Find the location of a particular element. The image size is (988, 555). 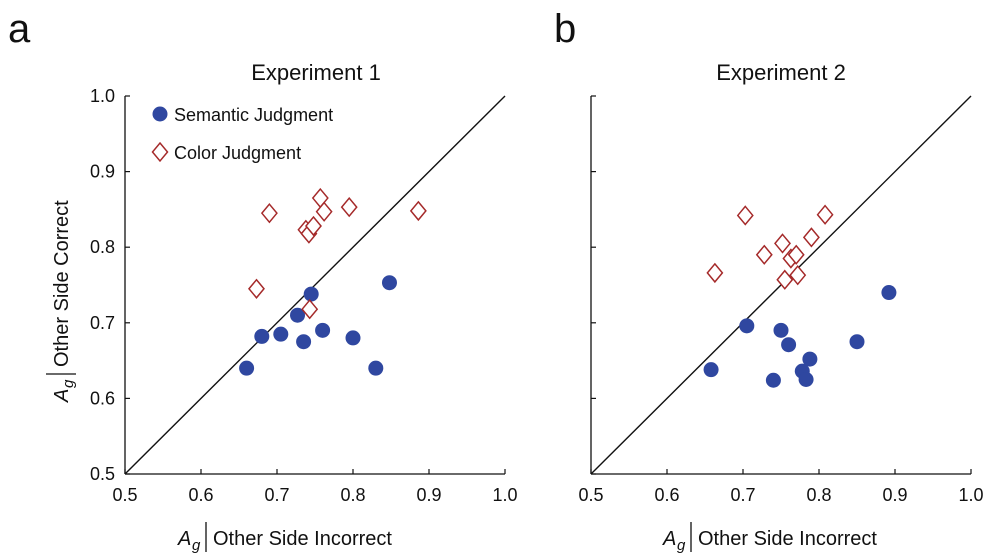

panel-a-ytick-label: 0.9 is located at coordinates (102, 172).